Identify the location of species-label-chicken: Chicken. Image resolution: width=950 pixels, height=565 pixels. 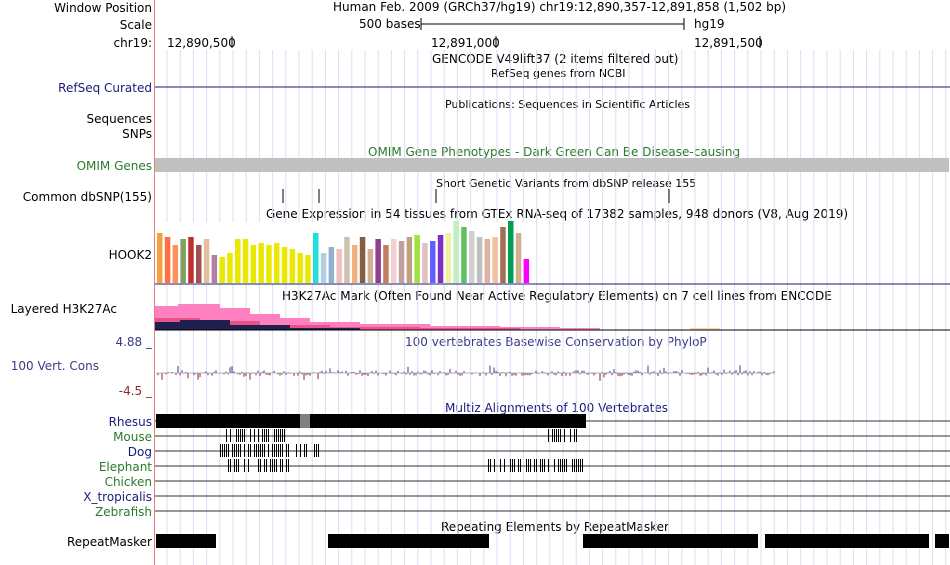
(128, 482).